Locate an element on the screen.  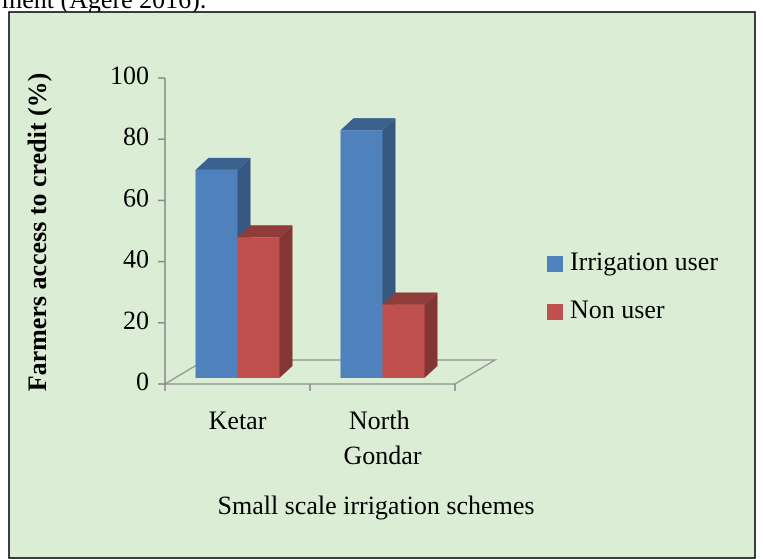
x-tick-label: Ketar is located at coordinates (238, 420).